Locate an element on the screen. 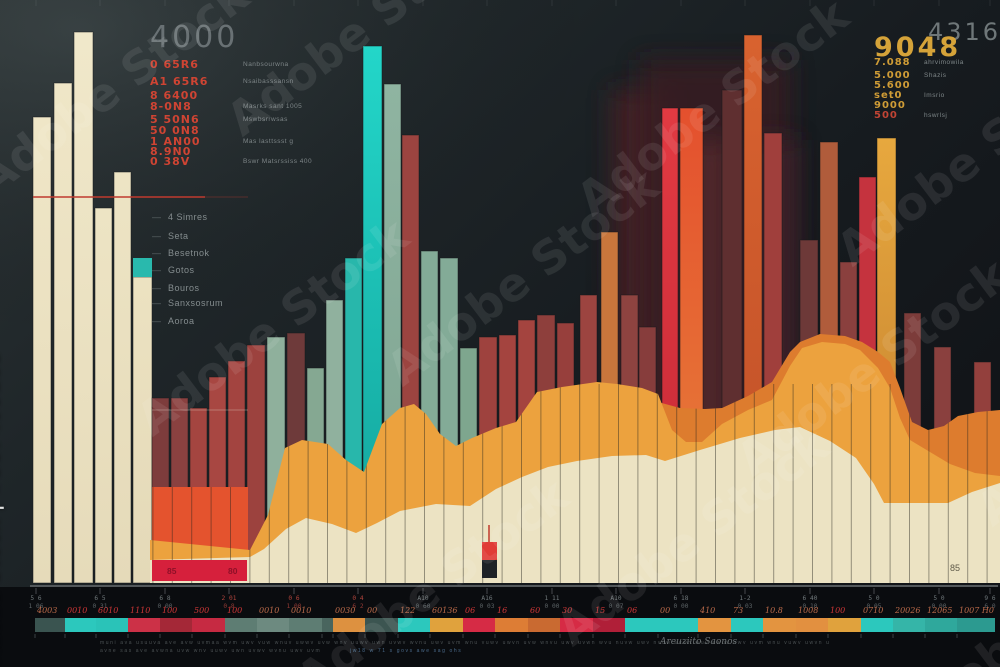  axis-tick-label: 6 8 is located at coordinates (164, 598).